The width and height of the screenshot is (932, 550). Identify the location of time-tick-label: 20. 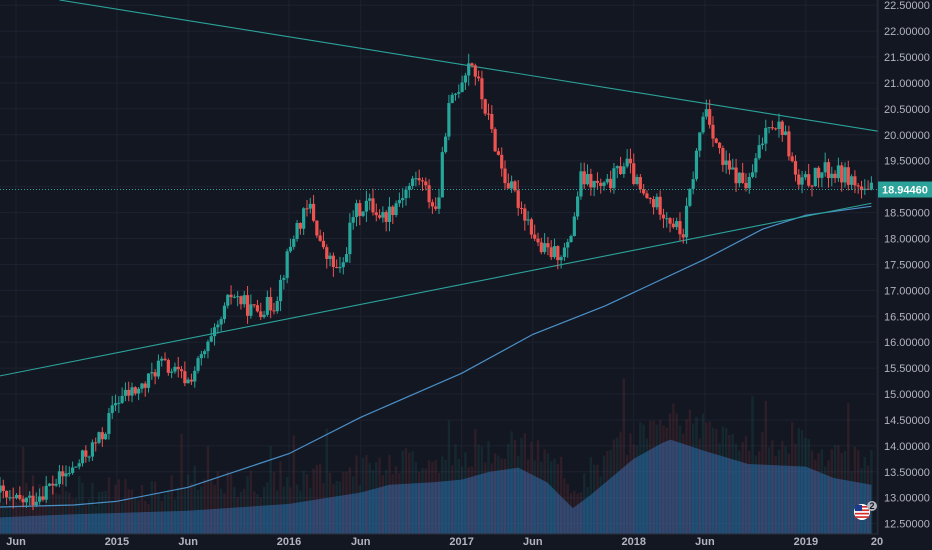
(877, 542).